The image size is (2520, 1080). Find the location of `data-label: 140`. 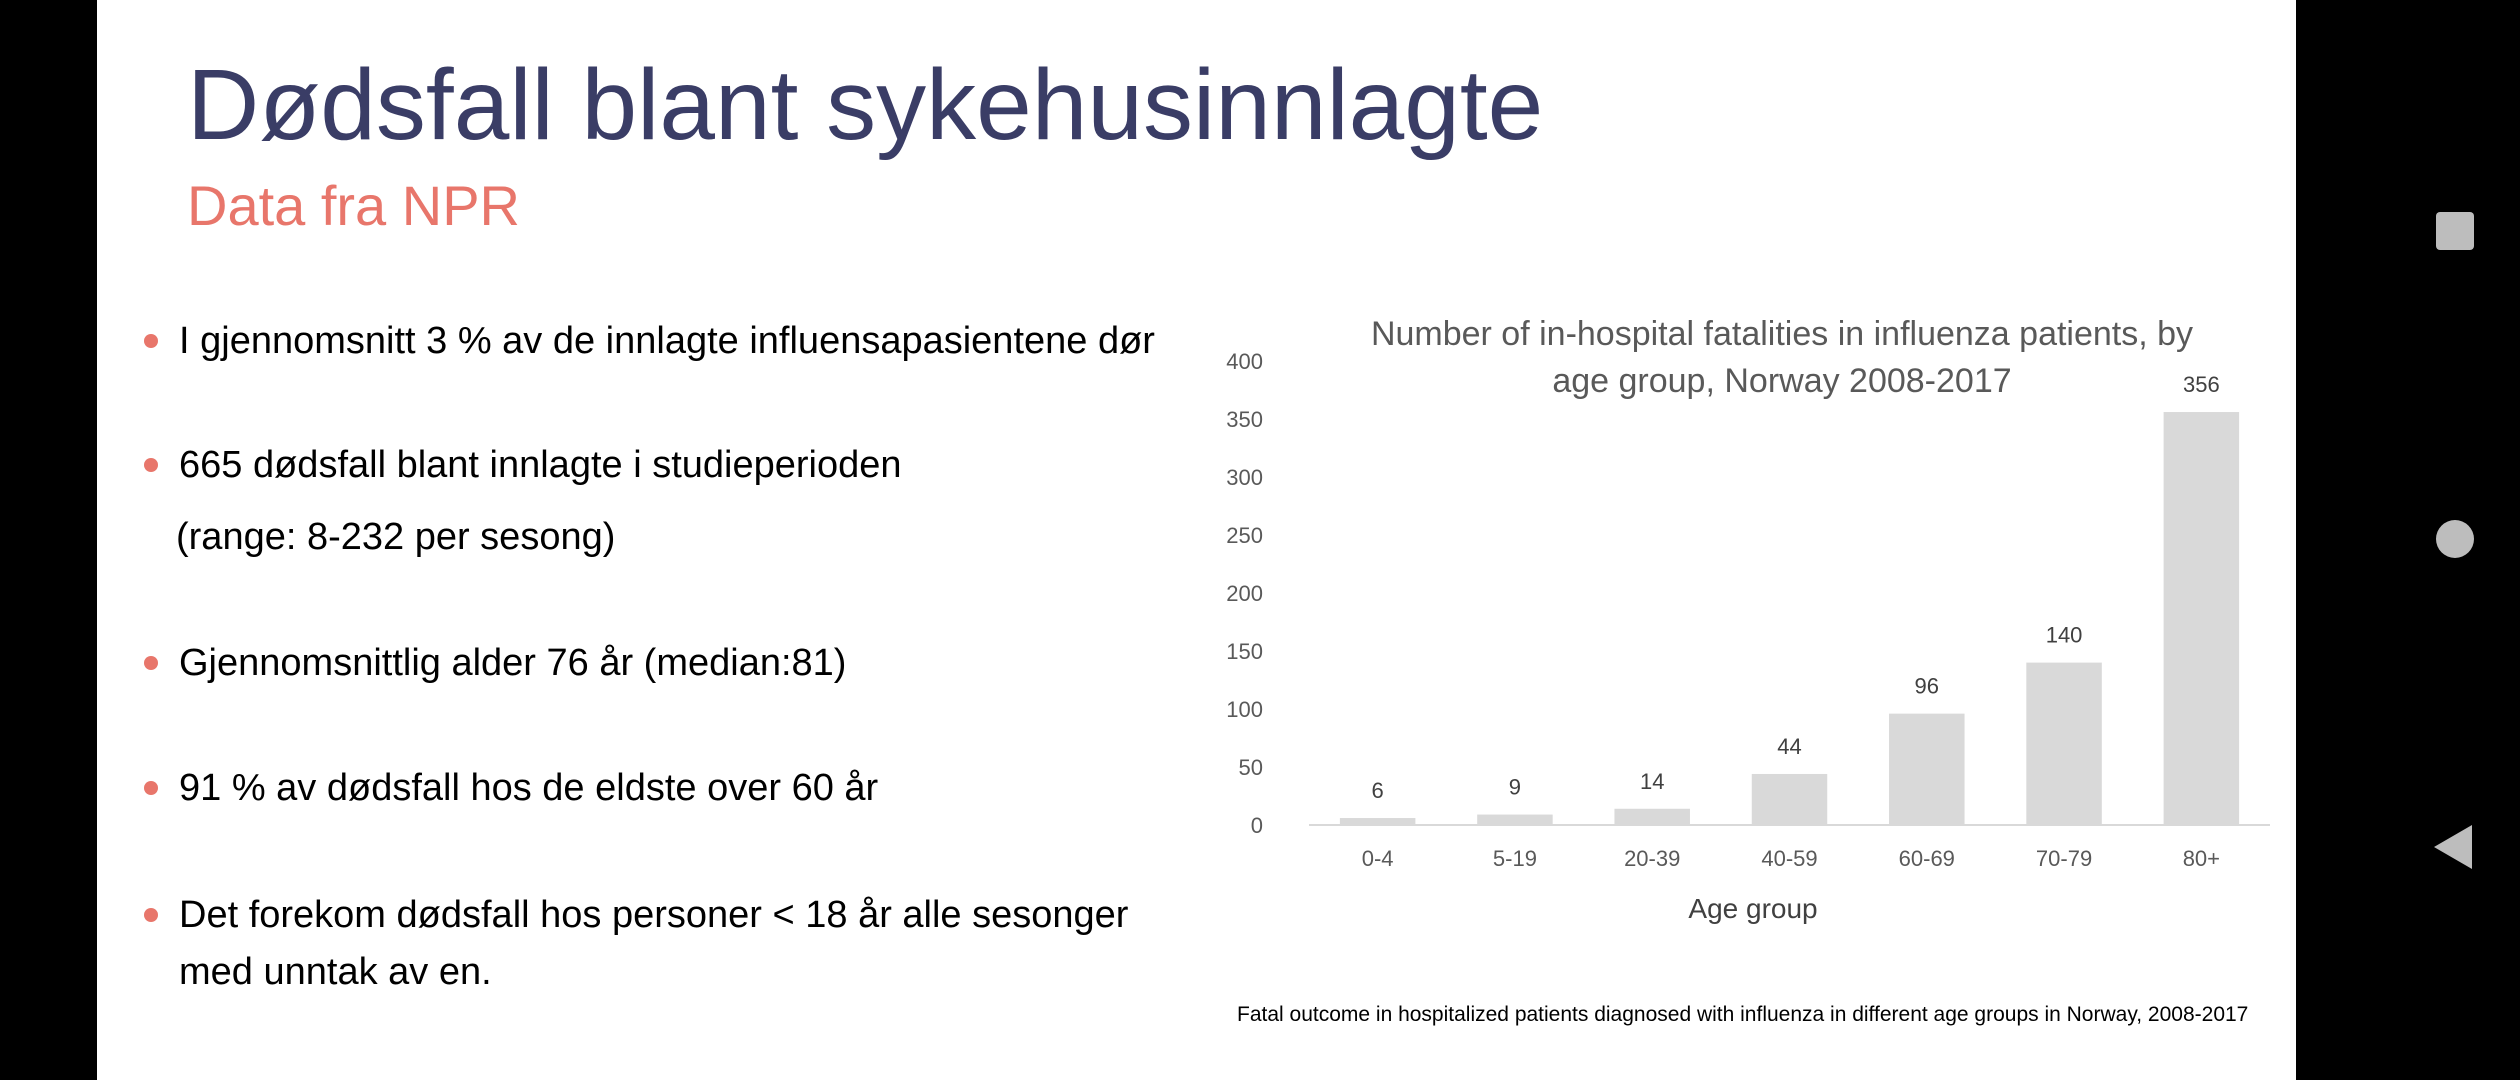

data-label: 140 is located at coordinates (2064, 635).